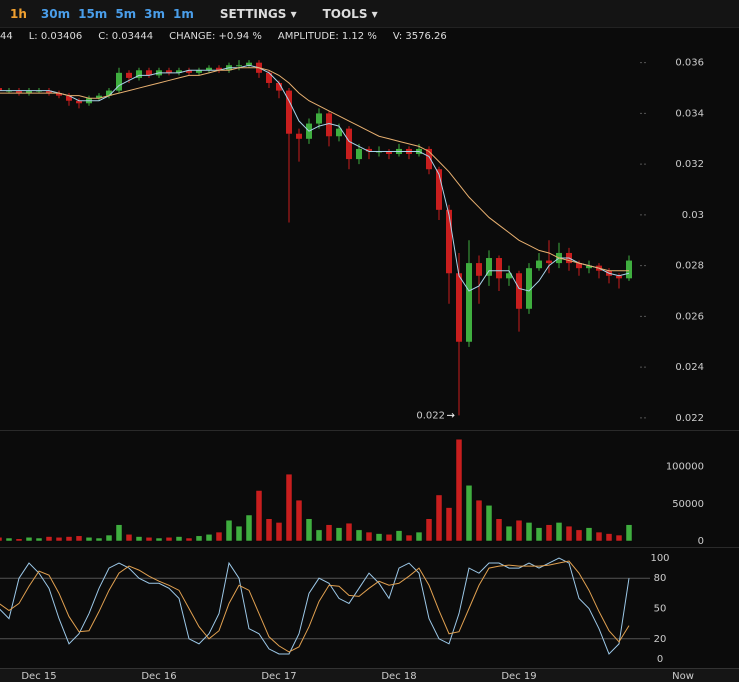 Image resolution: width=739 pixels, height=682 pixels. Describe the element at coordinates (315, 606) in the screenshot. I see `stochastic-line` at that location.